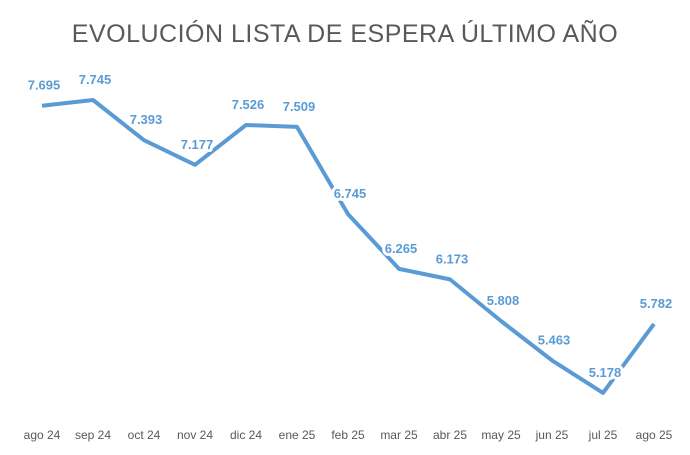 The width and height of the screenshot is (690, 455). I want to click on data-label: 7.177, so click(197, 144).